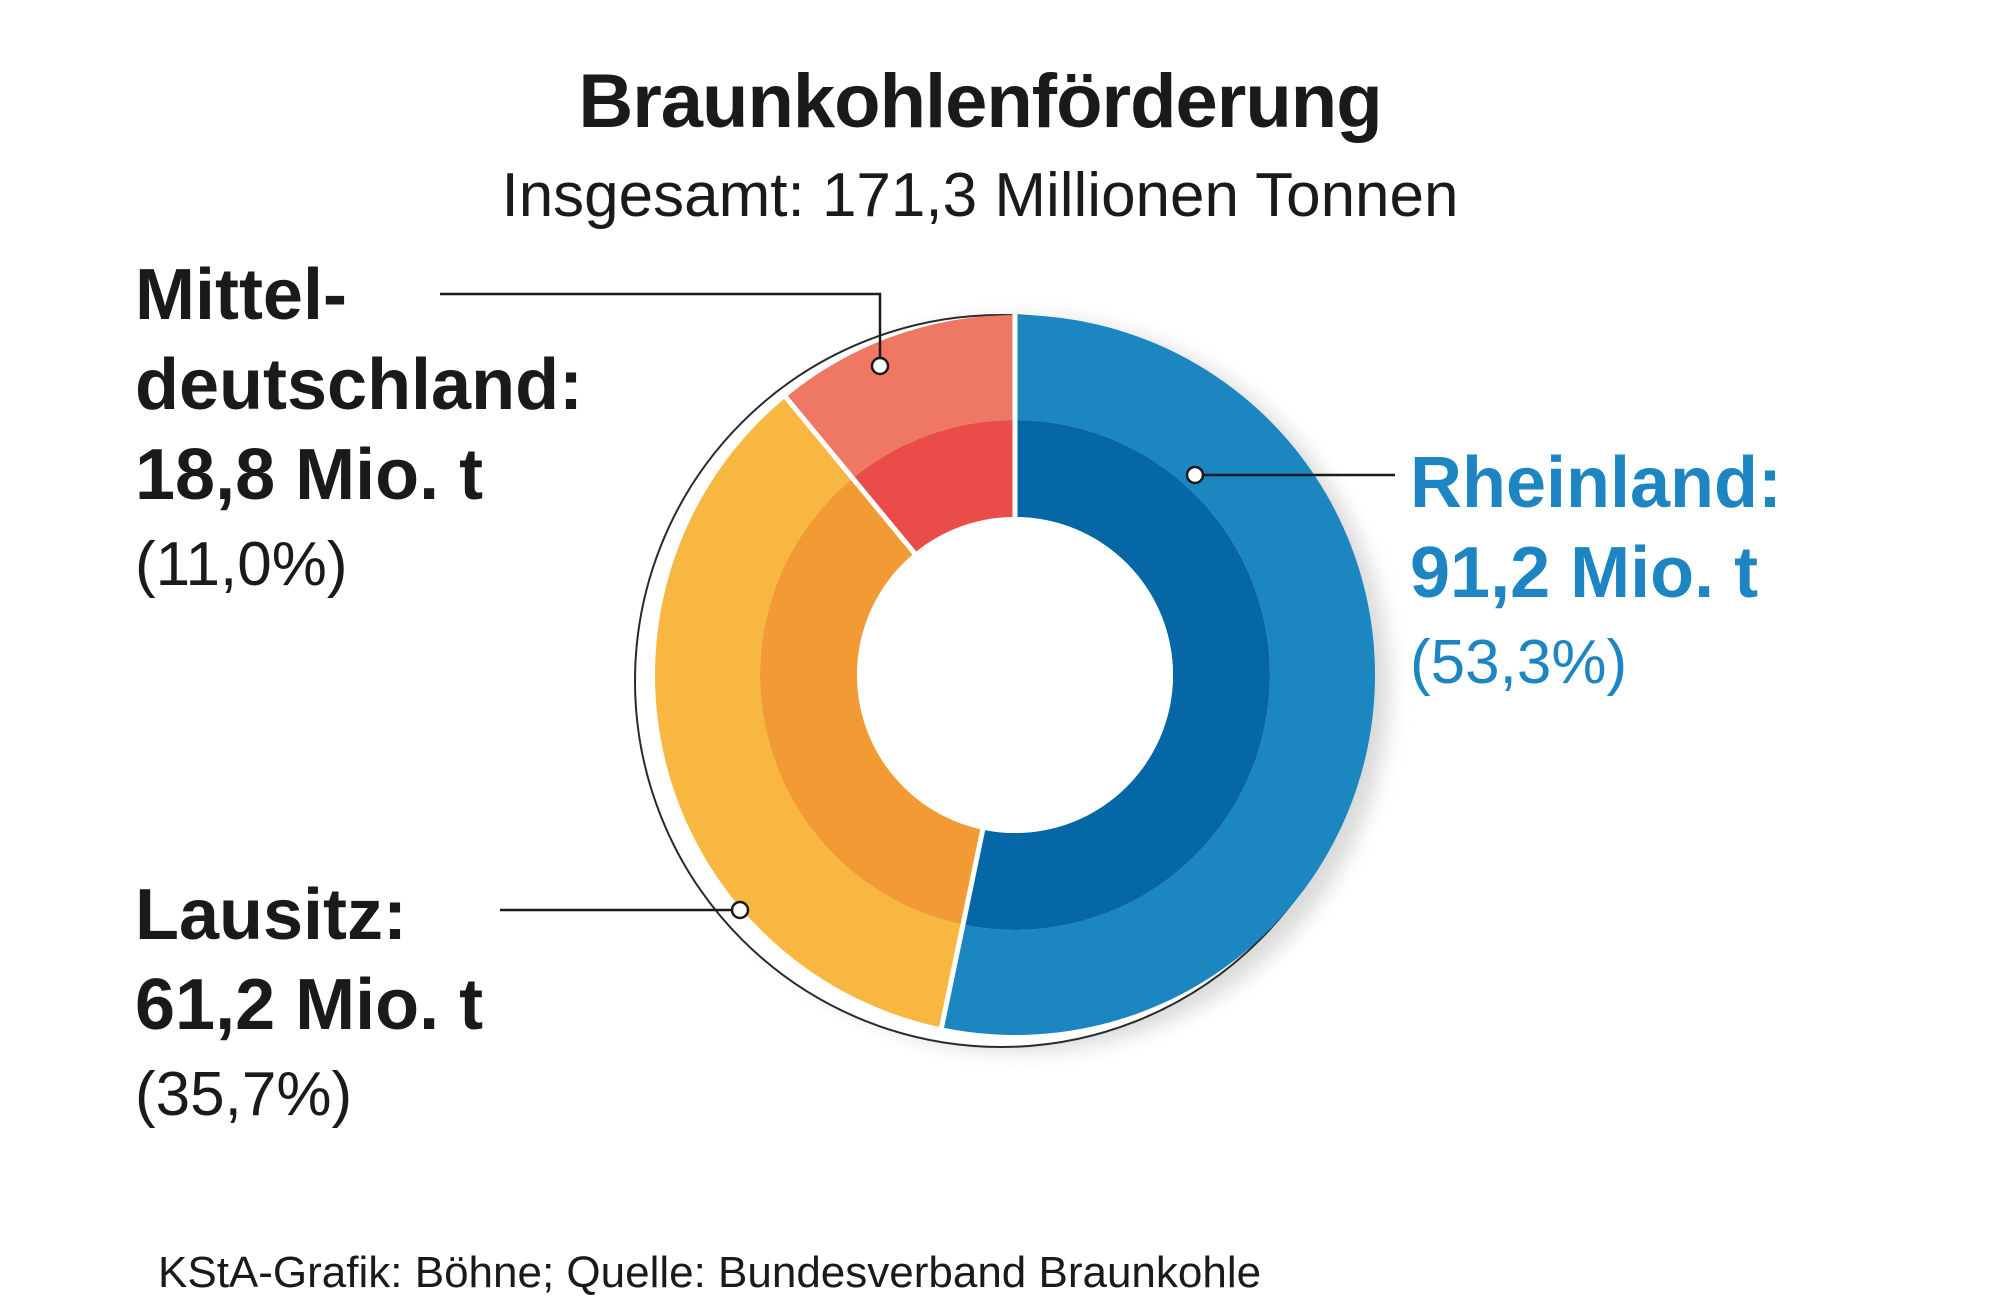 The height and width of the screenshot is (1316, 2000). I want to click on slice-value-label: 18,8 Mio. t, so click(309, 475).